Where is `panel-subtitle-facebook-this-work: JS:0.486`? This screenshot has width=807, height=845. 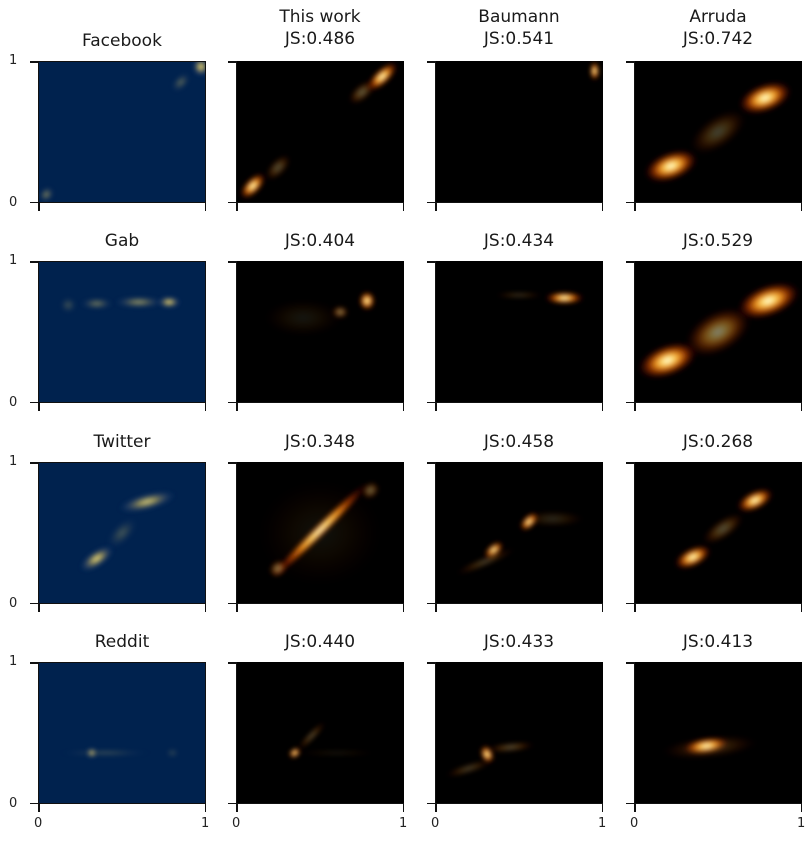 panel-subtitle-facebook-this-work: JS:0.486 is located at coordinates (320, 39).